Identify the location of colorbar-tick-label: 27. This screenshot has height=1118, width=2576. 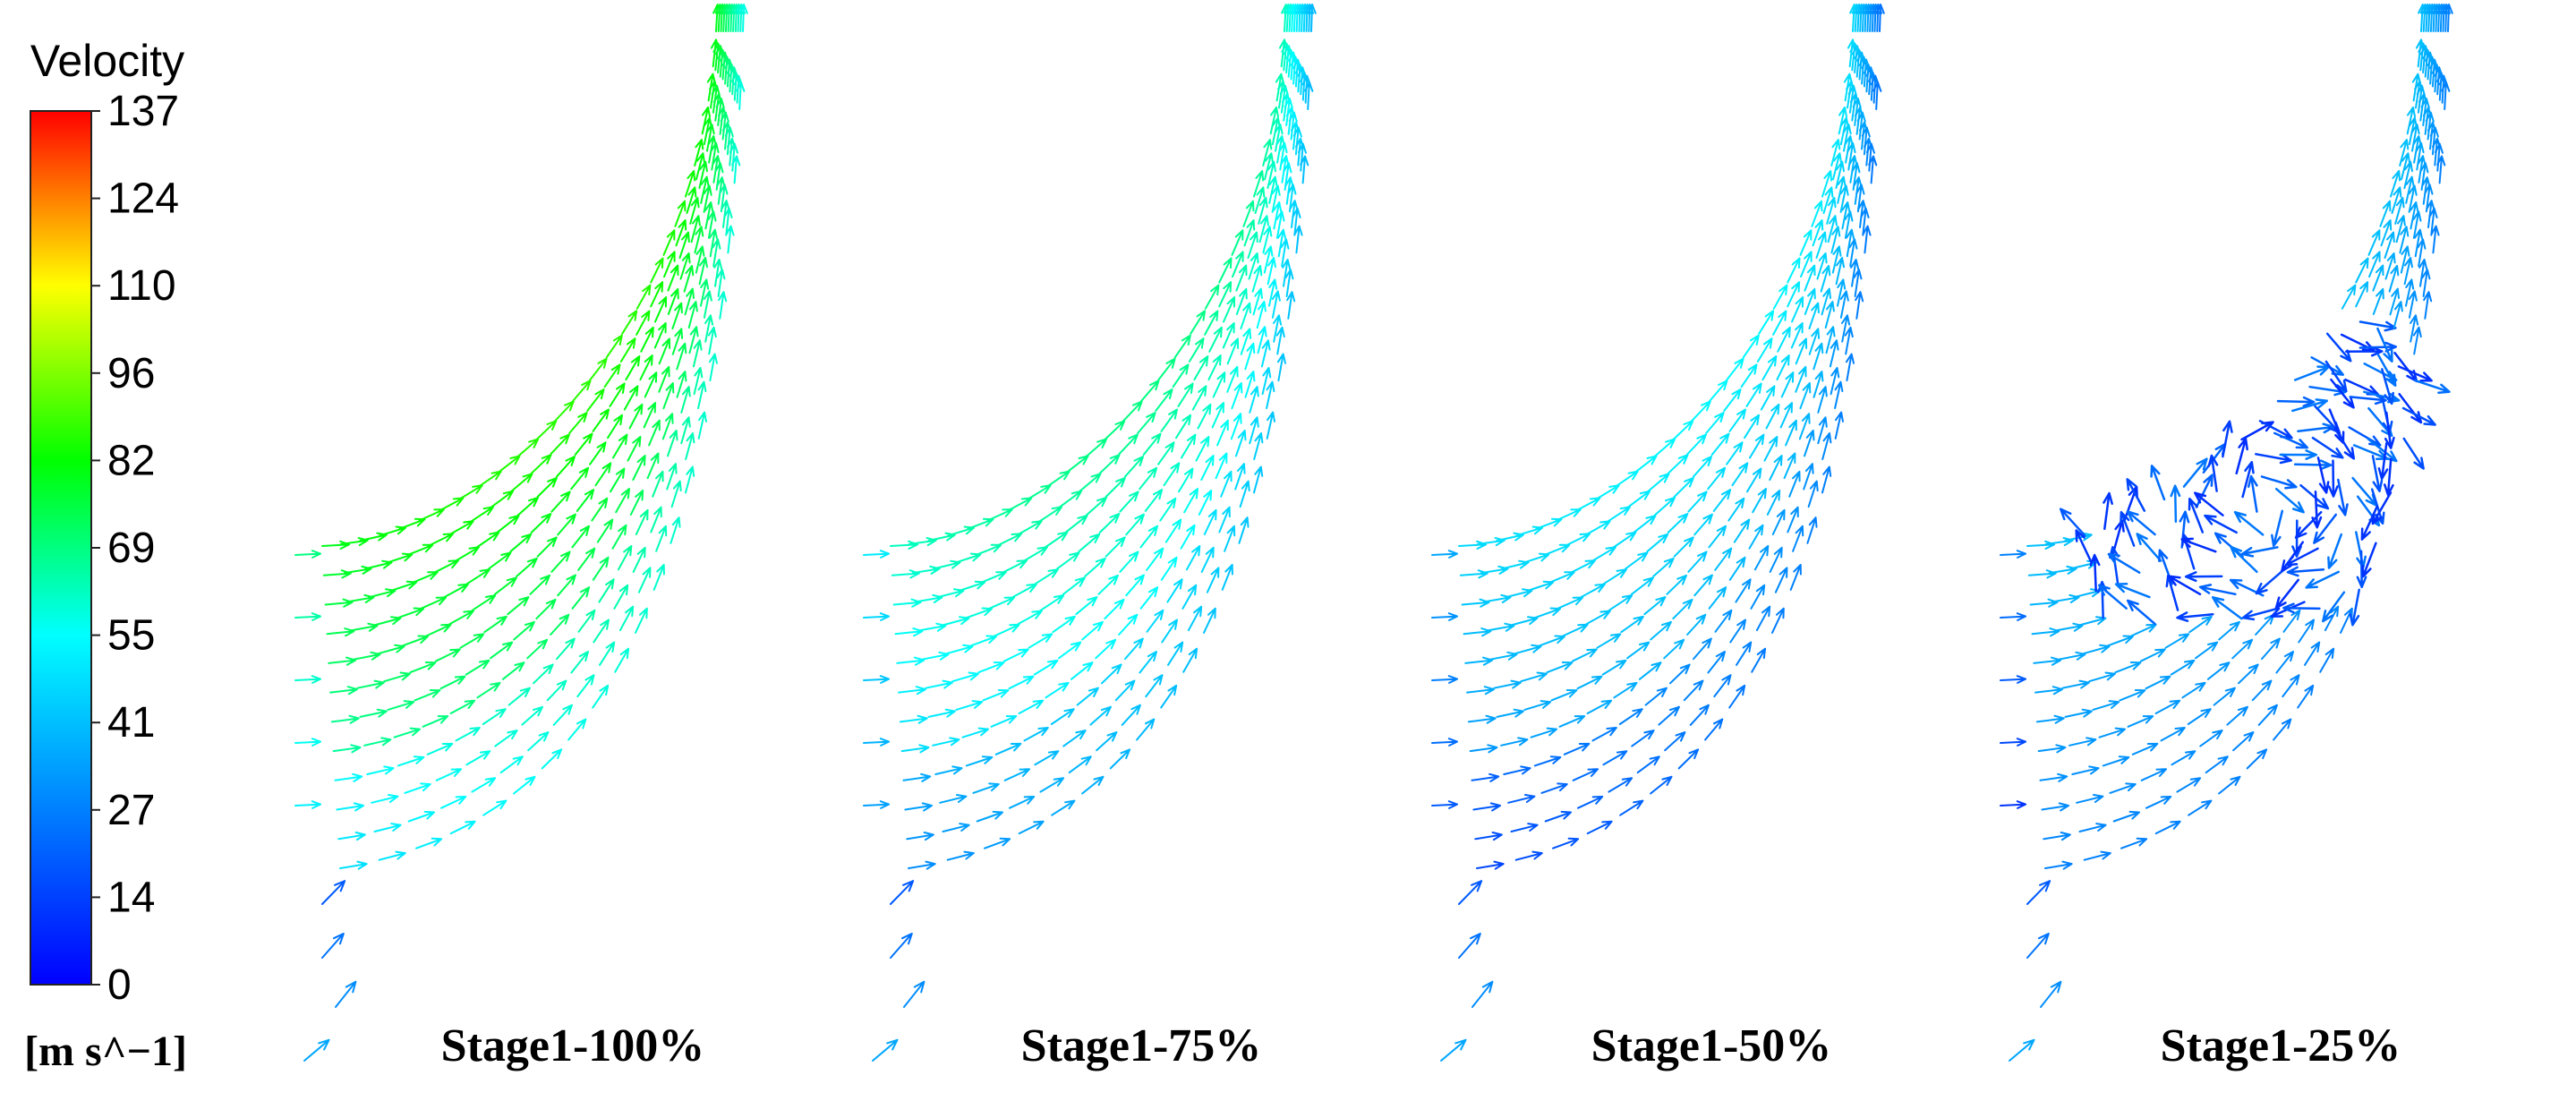
(131, 810).